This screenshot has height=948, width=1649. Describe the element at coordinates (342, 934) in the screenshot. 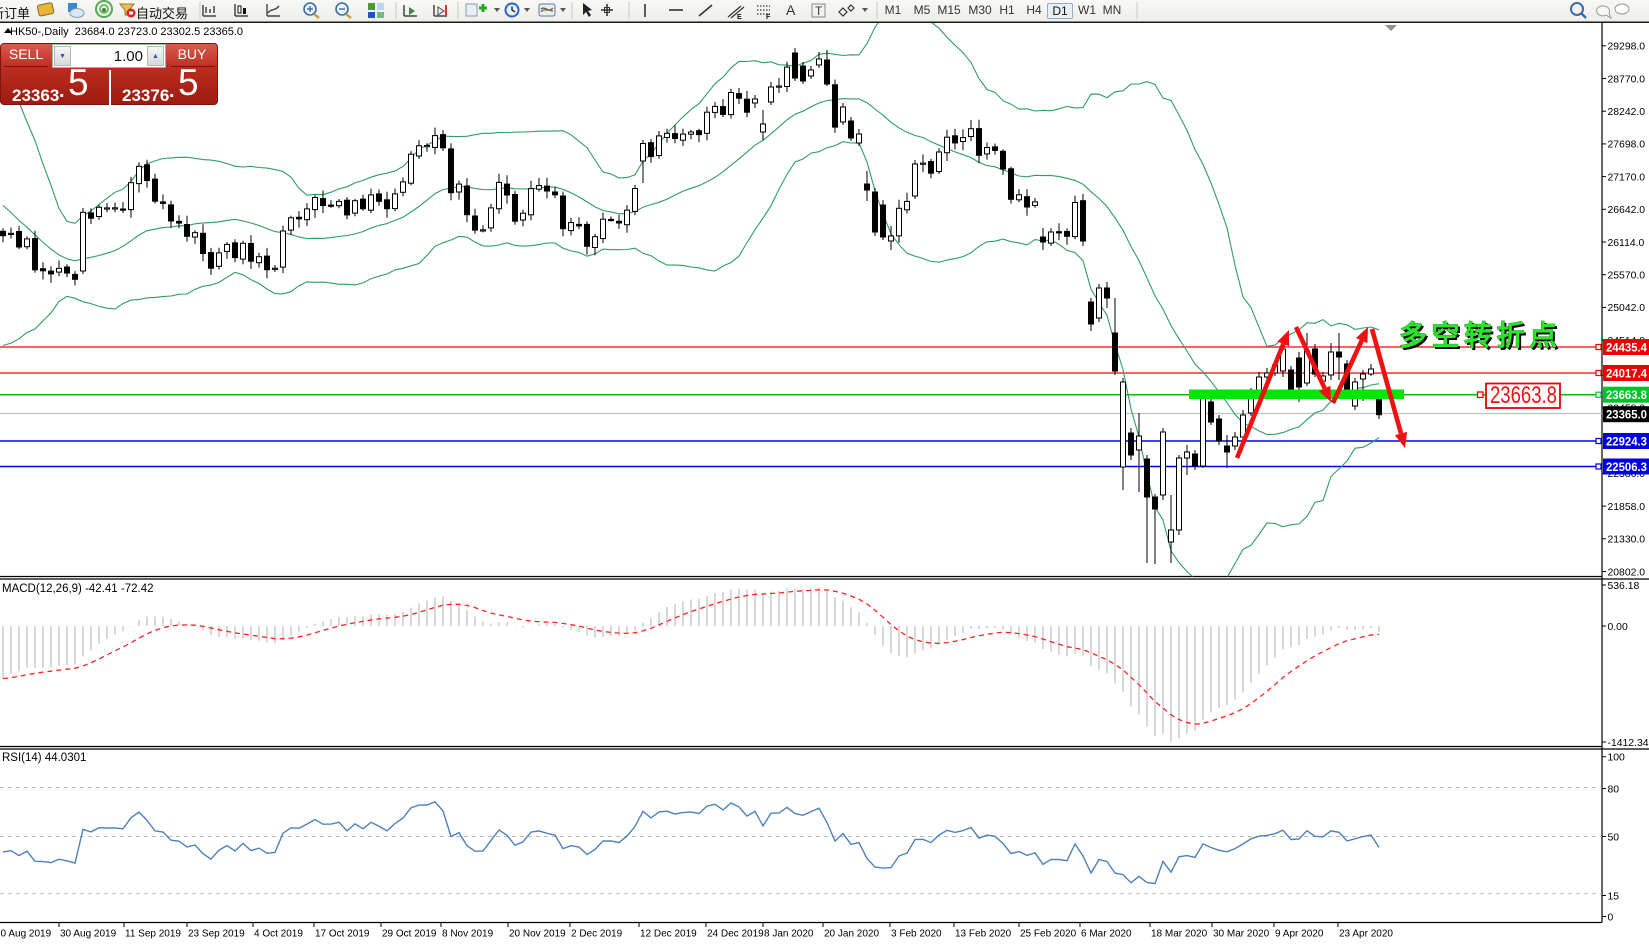

I see `svg-text: 17 Oct 2019` at that location.